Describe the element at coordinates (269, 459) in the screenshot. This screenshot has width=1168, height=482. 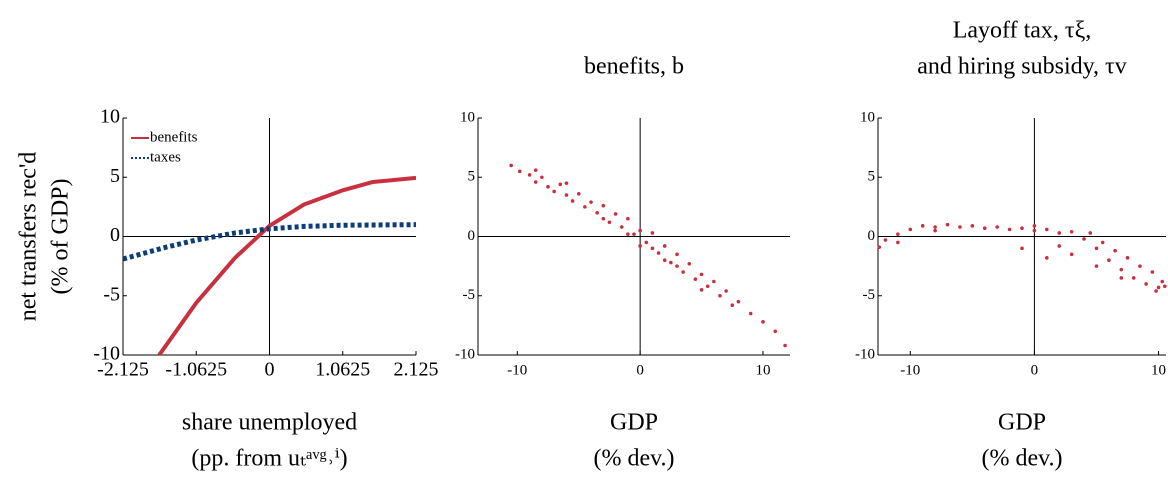
I see `x-axis-label: (pp. from uₜᵃᵛᵍ˒ⁱ)` at that location.